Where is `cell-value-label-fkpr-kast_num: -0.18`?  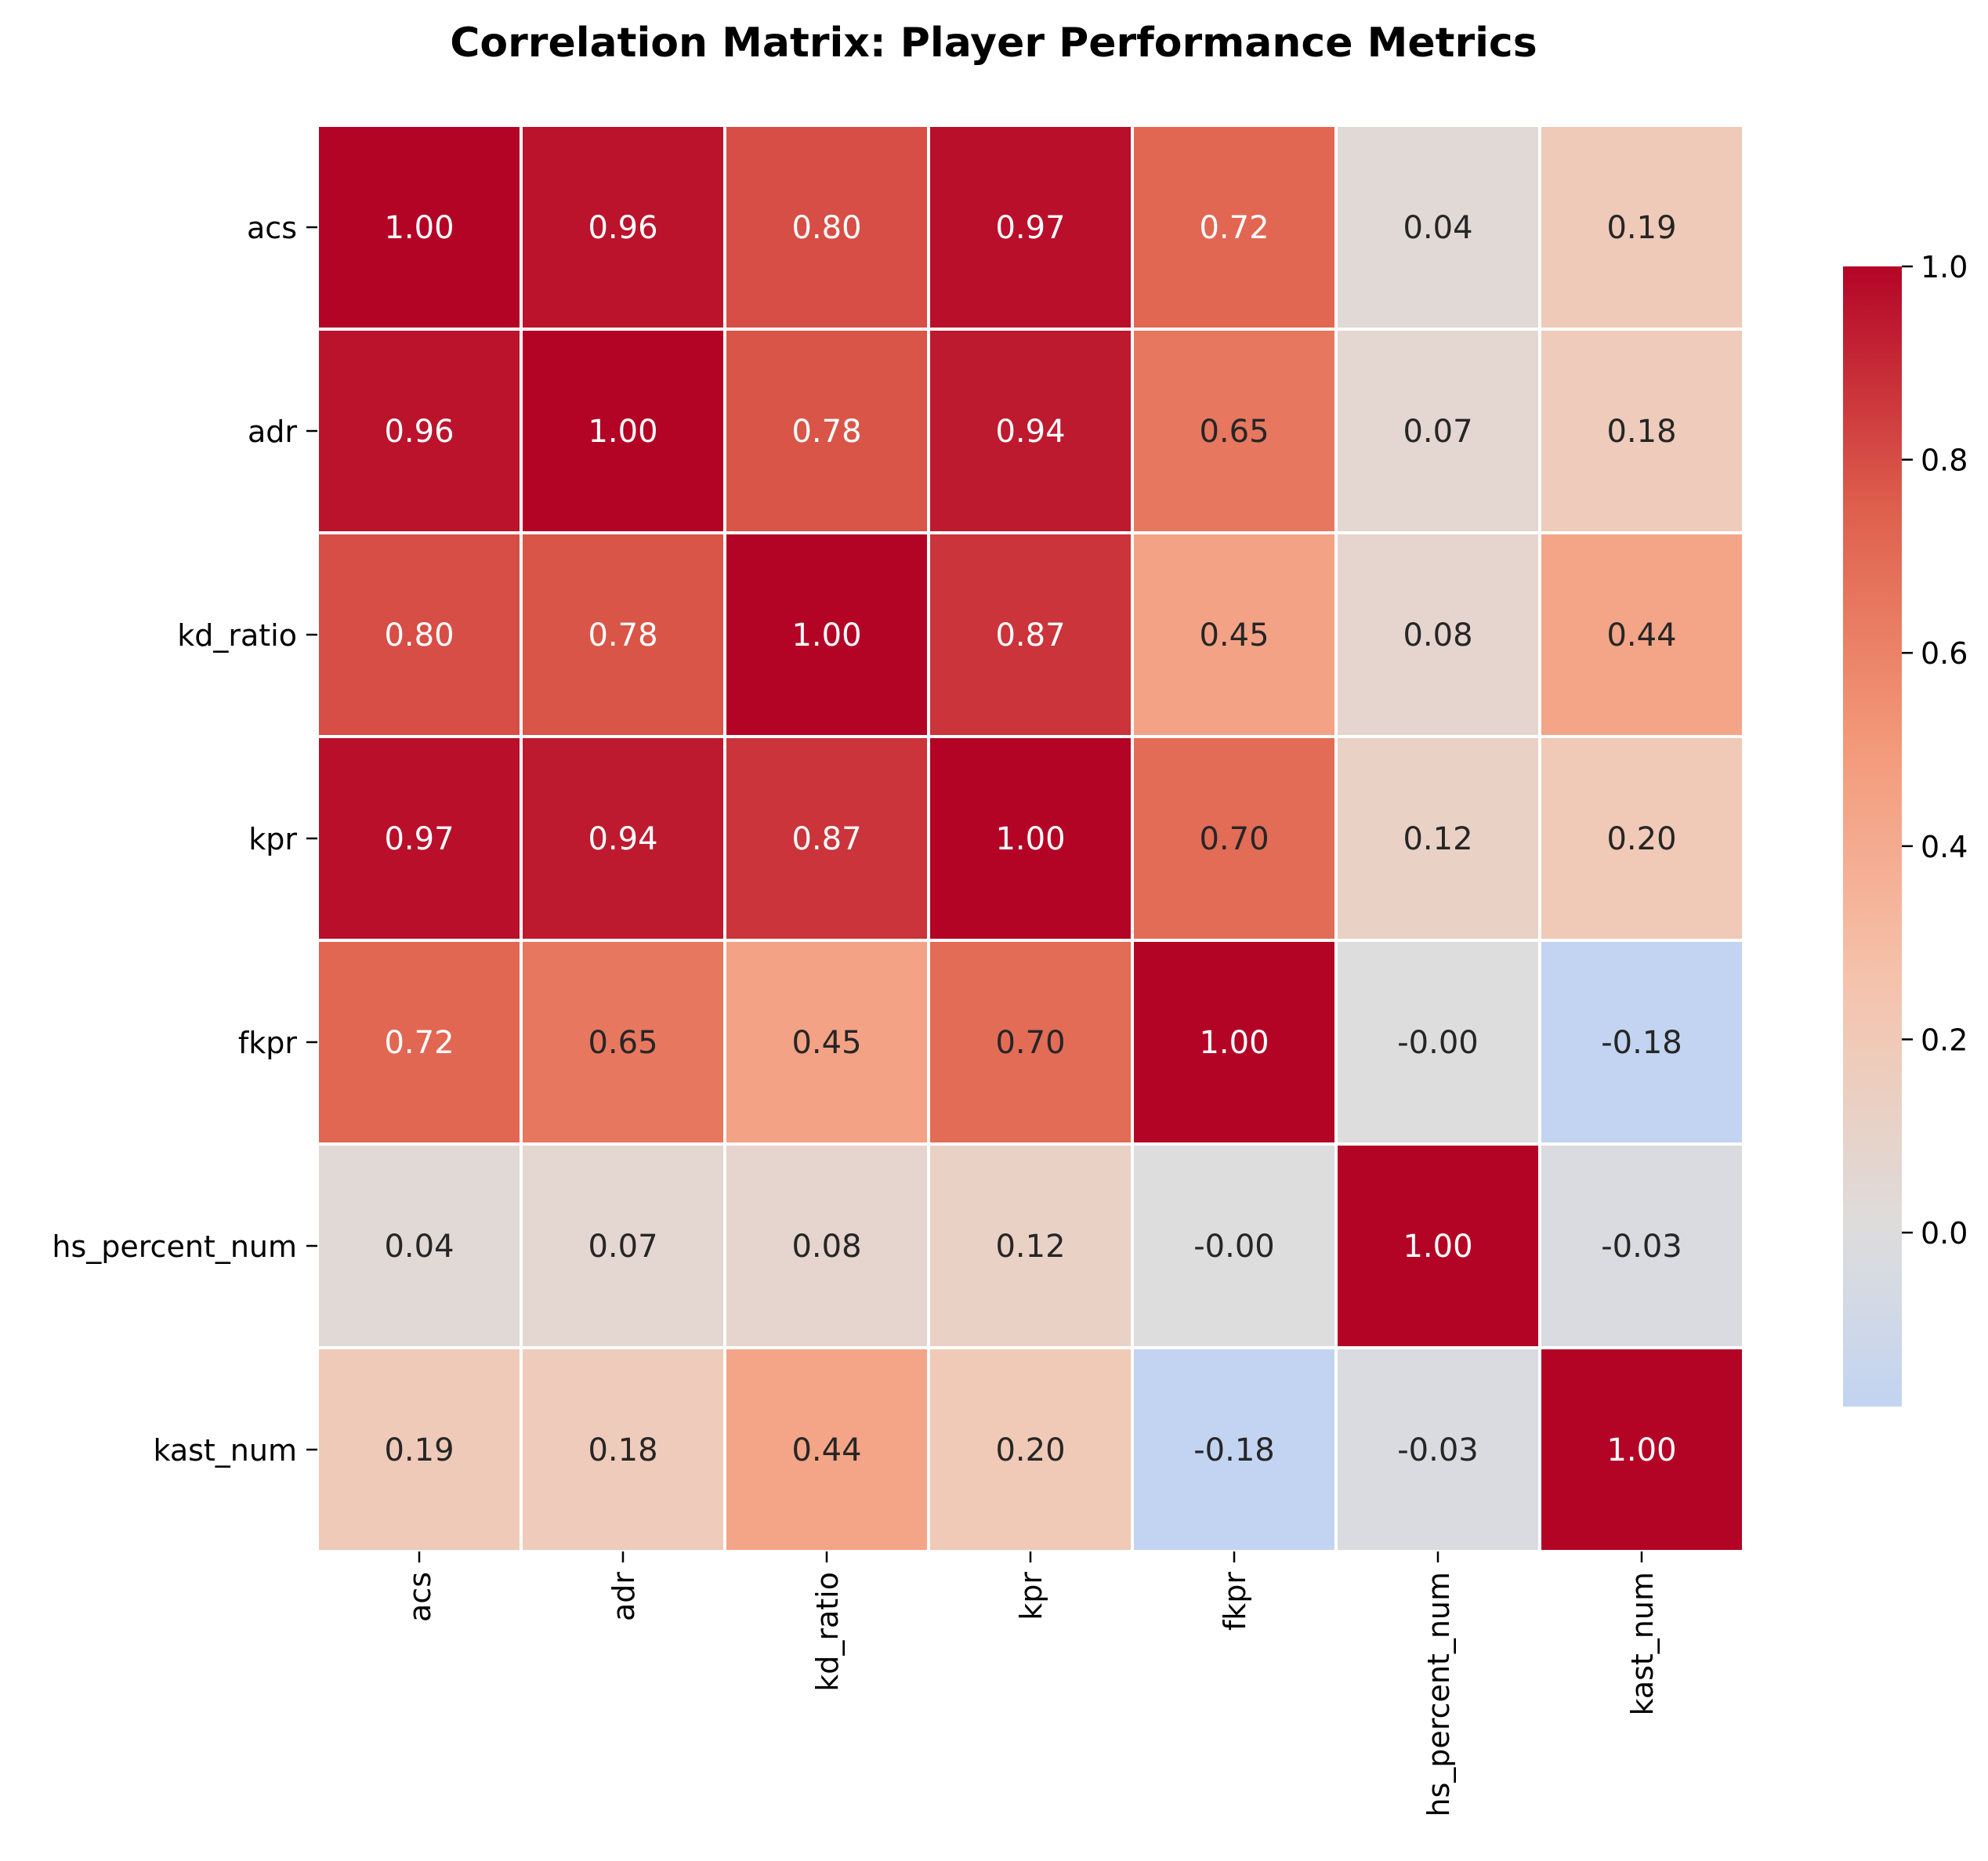 cell-value-label-fkpr-kast_num: -0.18 is located at coordinates (1641, 1043).